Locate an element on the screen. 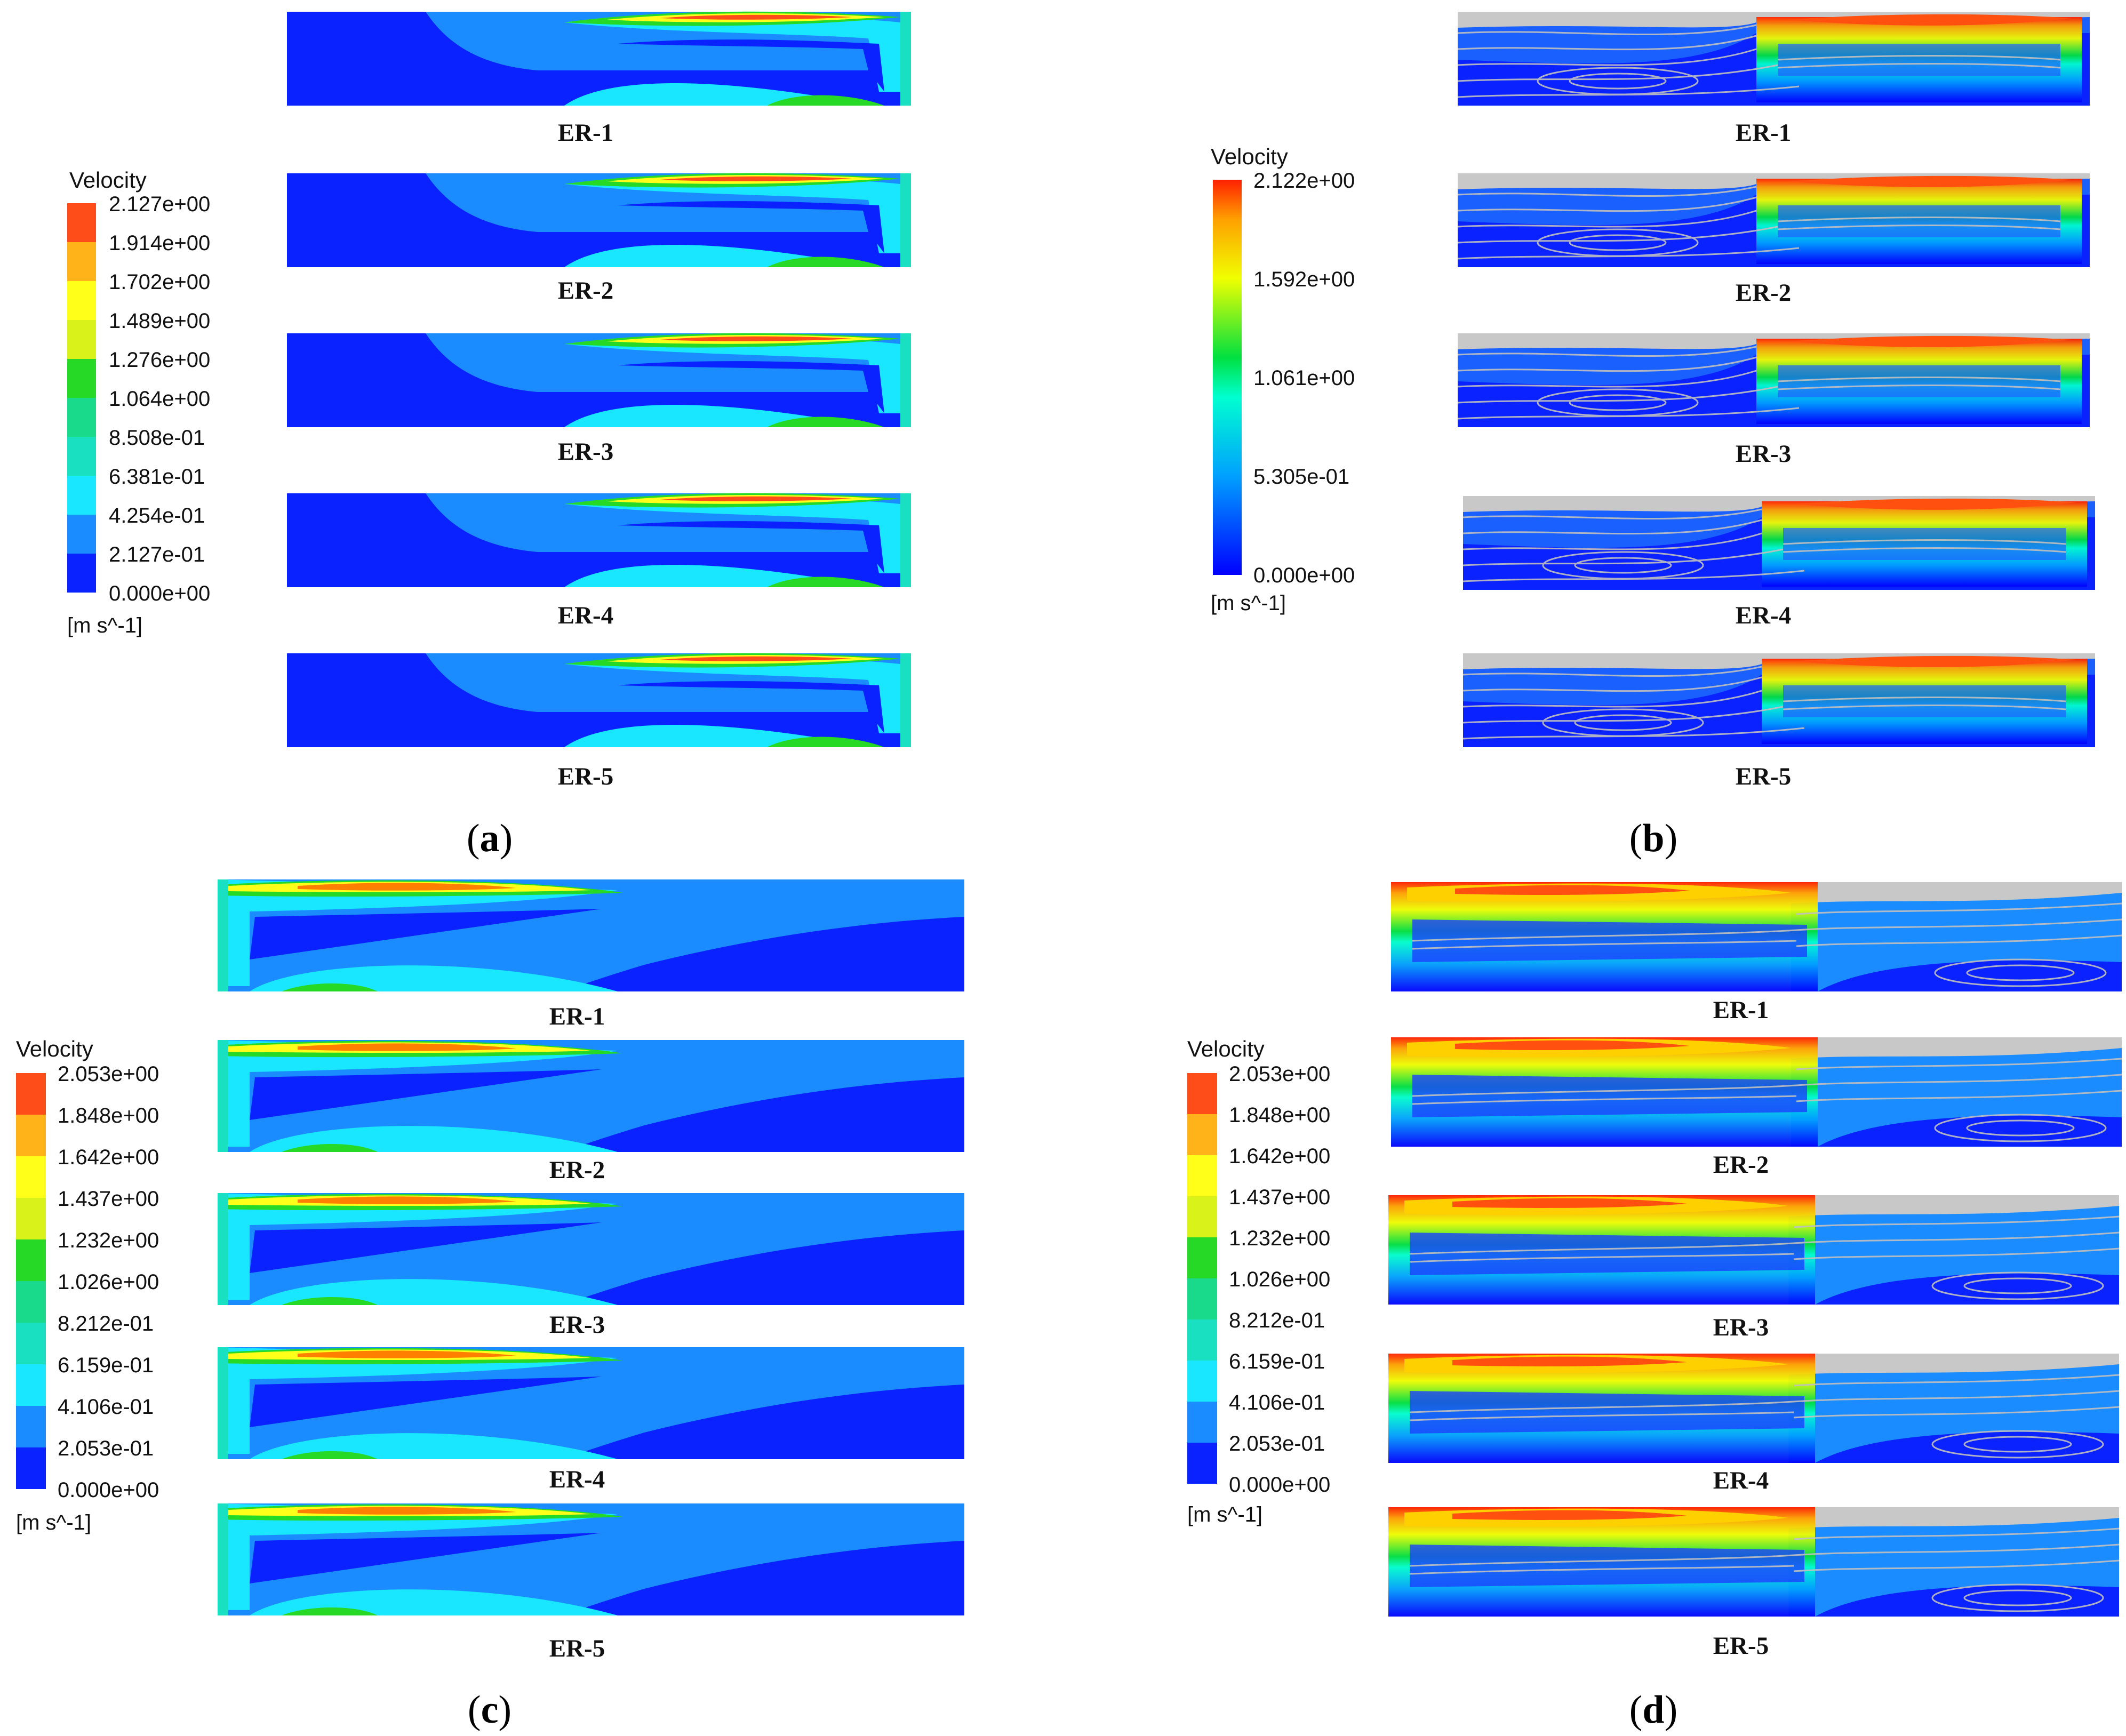 The image size is (2126, 1736). legend-tick: 5.305e-01 is located at coordinates (1301, 477).